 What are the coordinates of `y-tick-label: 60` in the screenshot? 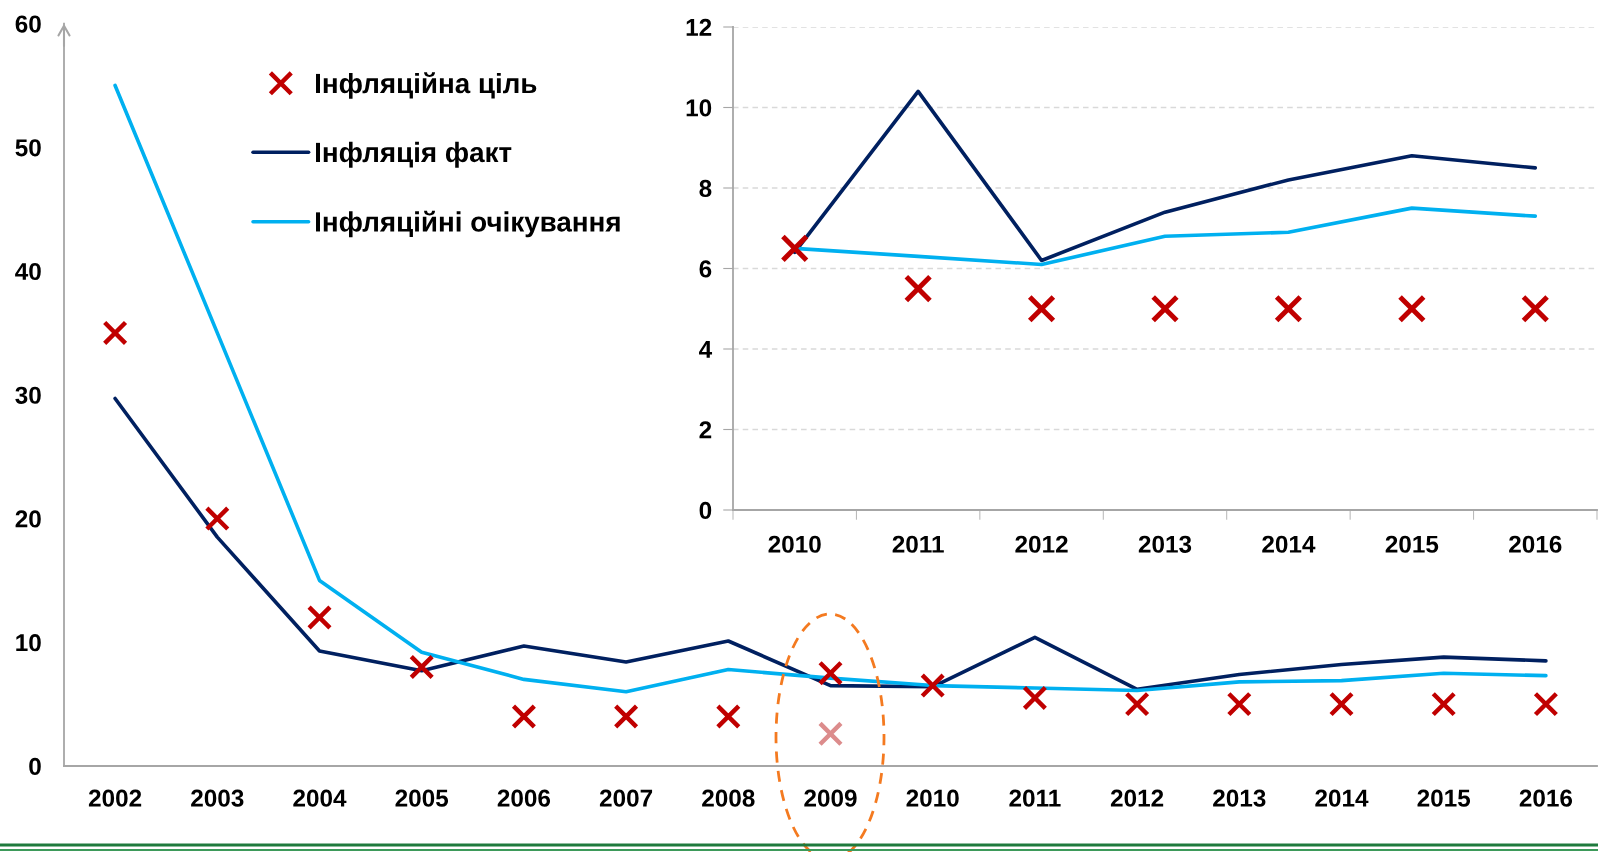 It's located at (28, 24).